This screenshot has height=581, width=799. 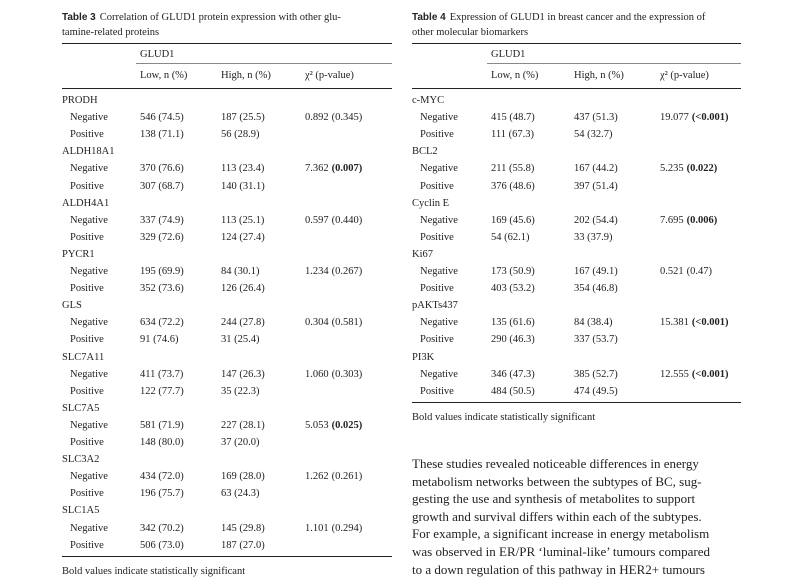 What do you see at coordinates (79, 17) in the screenshot?
I see `table-label: Table 3` at bounding box center [79, 17].